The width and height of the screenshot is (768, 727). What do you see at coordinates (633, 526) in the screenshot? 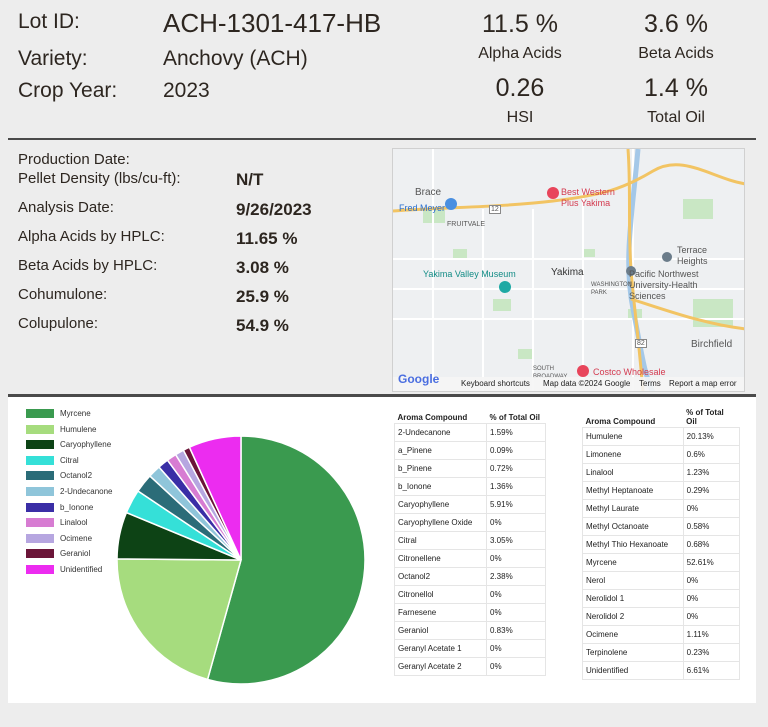
I see `table2-compound-cell: Methyl Octanoate` at bounding box center [633, 526].